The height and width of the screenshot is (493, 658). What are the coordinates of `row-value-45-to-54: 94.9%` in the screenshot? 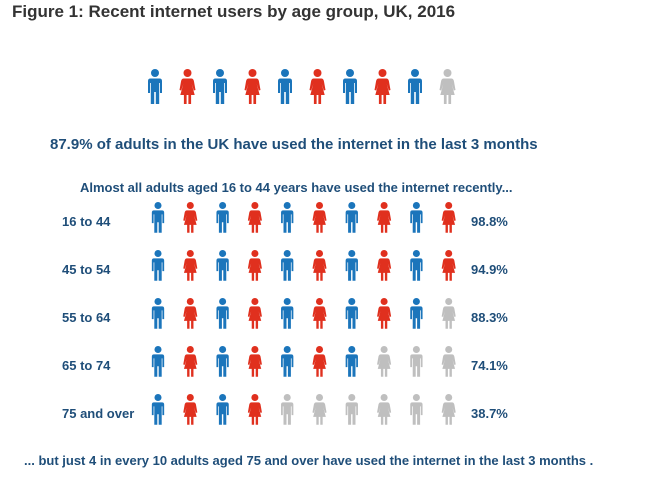 It's located at (489, 269).